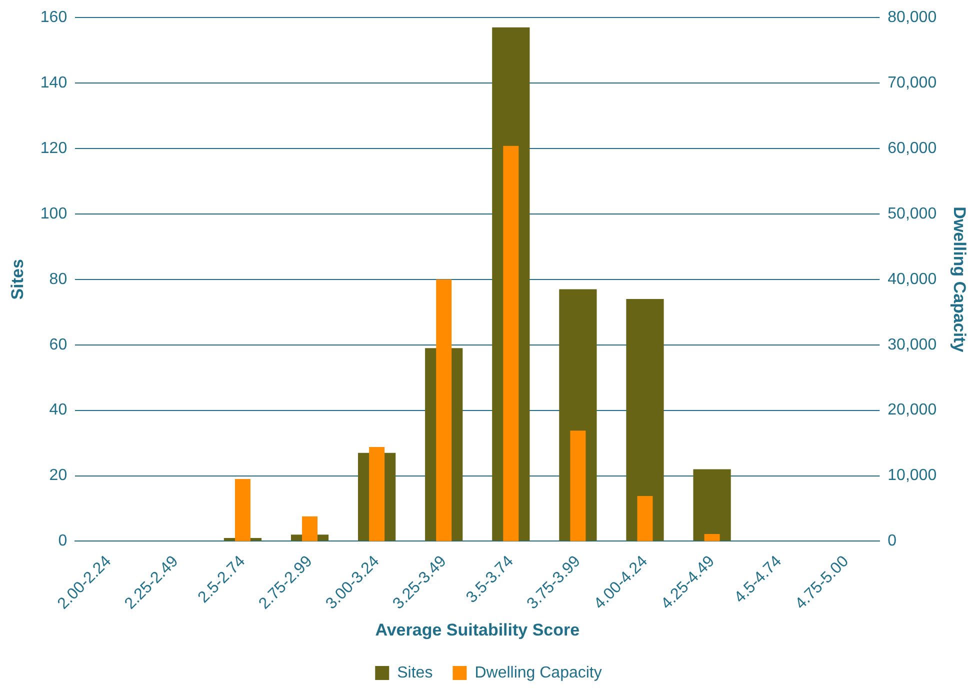  Describe the element at coordinates (54, 213) in the screenshot. I see `y-tick-label: 100` at that location.